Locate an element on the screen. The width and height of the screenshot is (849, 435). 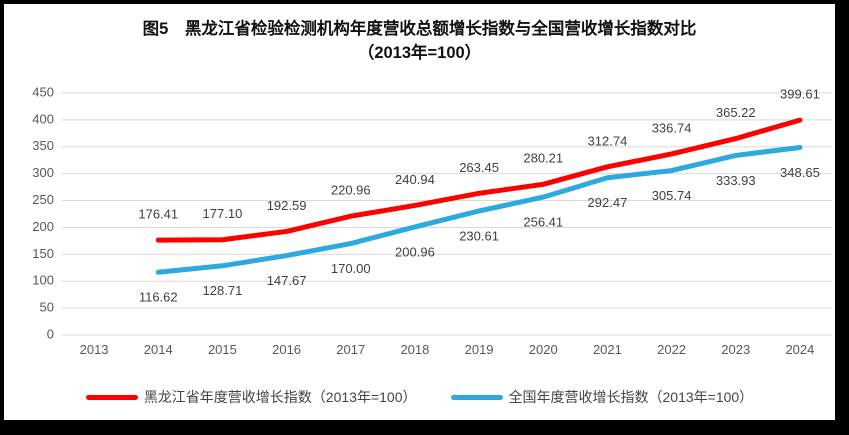
legend-swatch-heilongjiang is located at coordinates (111, 397).